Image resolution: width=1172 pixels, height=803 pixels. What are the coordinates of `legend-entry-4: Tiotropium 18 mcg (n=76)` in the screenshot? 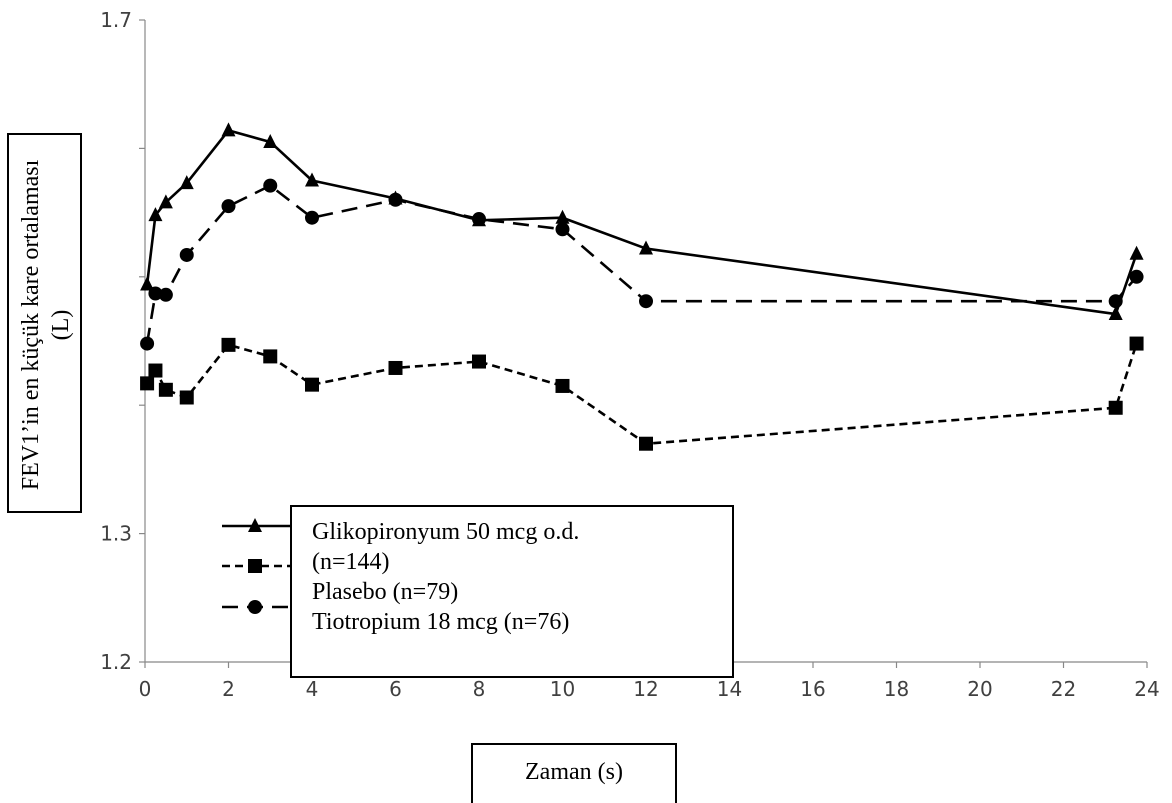 It's located at (441, 622).